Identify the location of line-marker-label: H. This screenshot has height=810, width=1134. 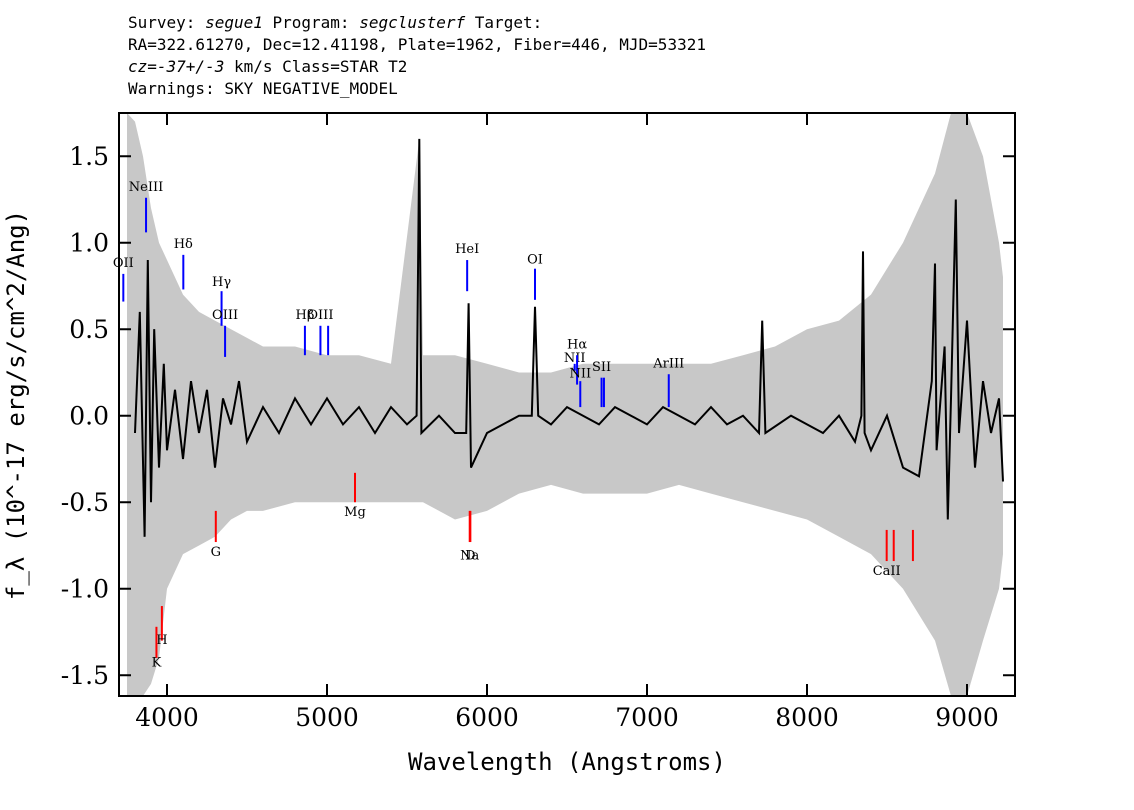
(161, 640).